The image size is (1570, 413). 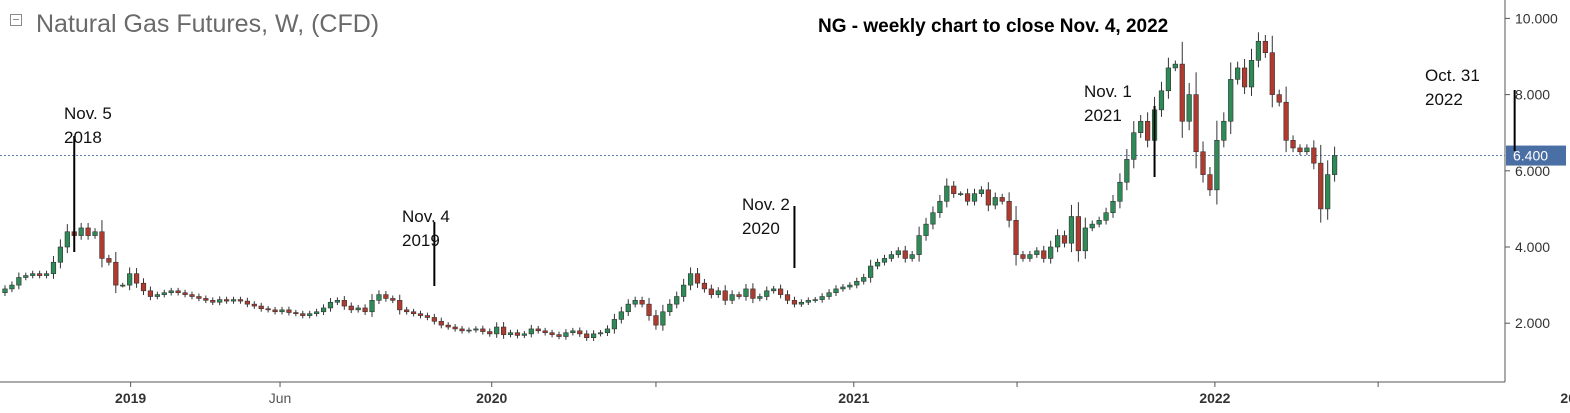 I want to click on collapse-icon, so click(x=16, y=20).